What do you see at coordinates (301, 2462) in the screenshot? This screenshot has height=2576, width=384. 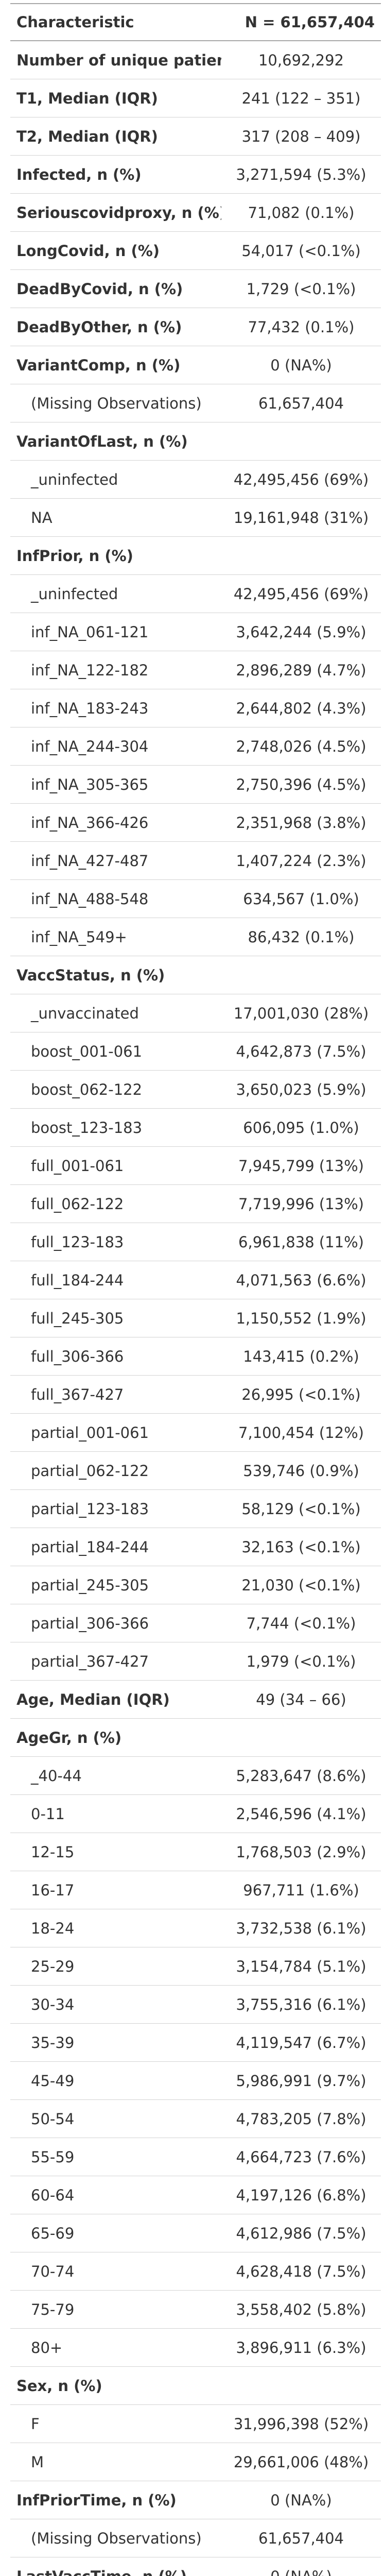 I see `statistic-value: 29,661,006 (48%)` at bounding box center [301, 2462].